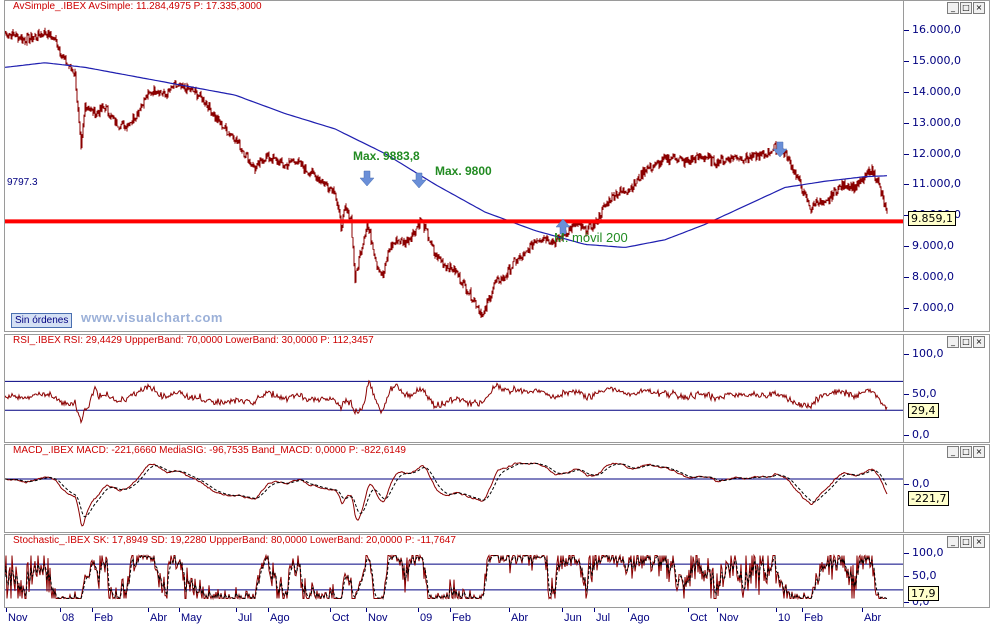  What do you see at coordinates (784, 618) in the screenshot?
I see `x-tick-label: 10` at bounding box center [784, 618].